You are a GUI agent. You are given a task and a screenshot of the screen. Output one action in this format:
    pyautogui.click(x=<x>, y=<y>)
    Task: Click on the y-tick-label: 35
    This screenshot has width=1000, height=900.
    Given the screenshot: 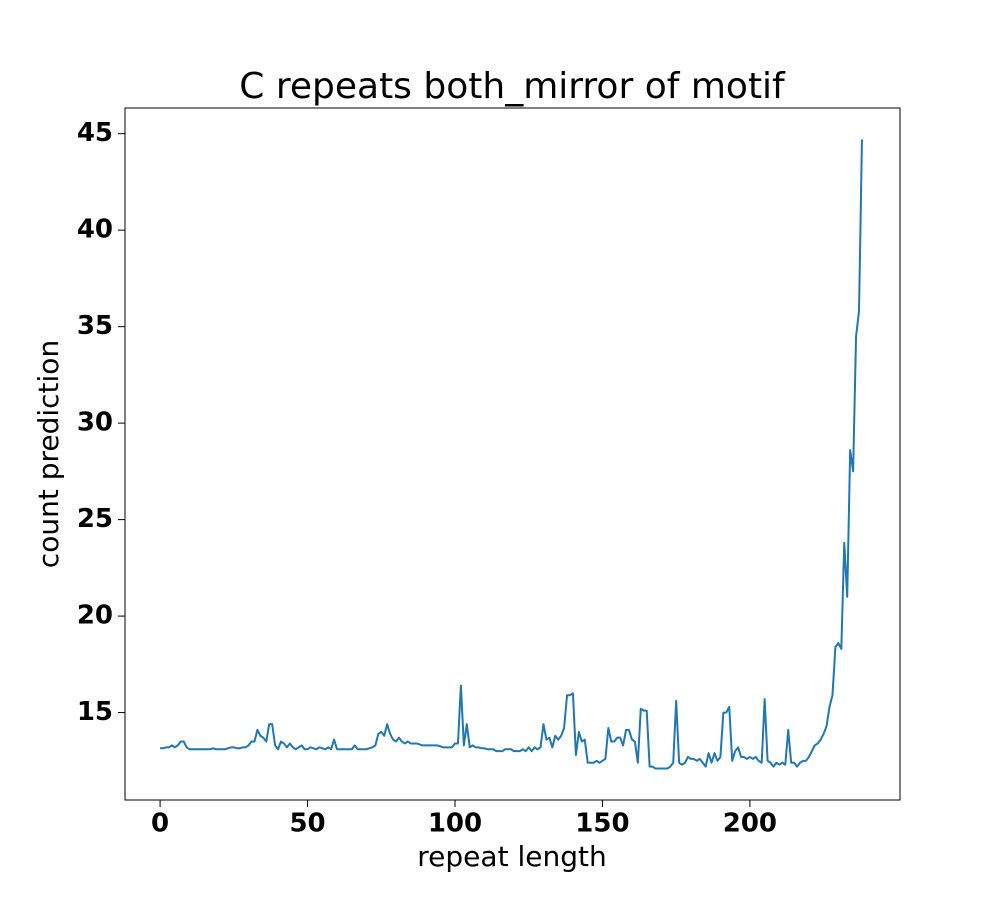 What is the action you would take?
    pyautogui.click(x=95, y=326)
    